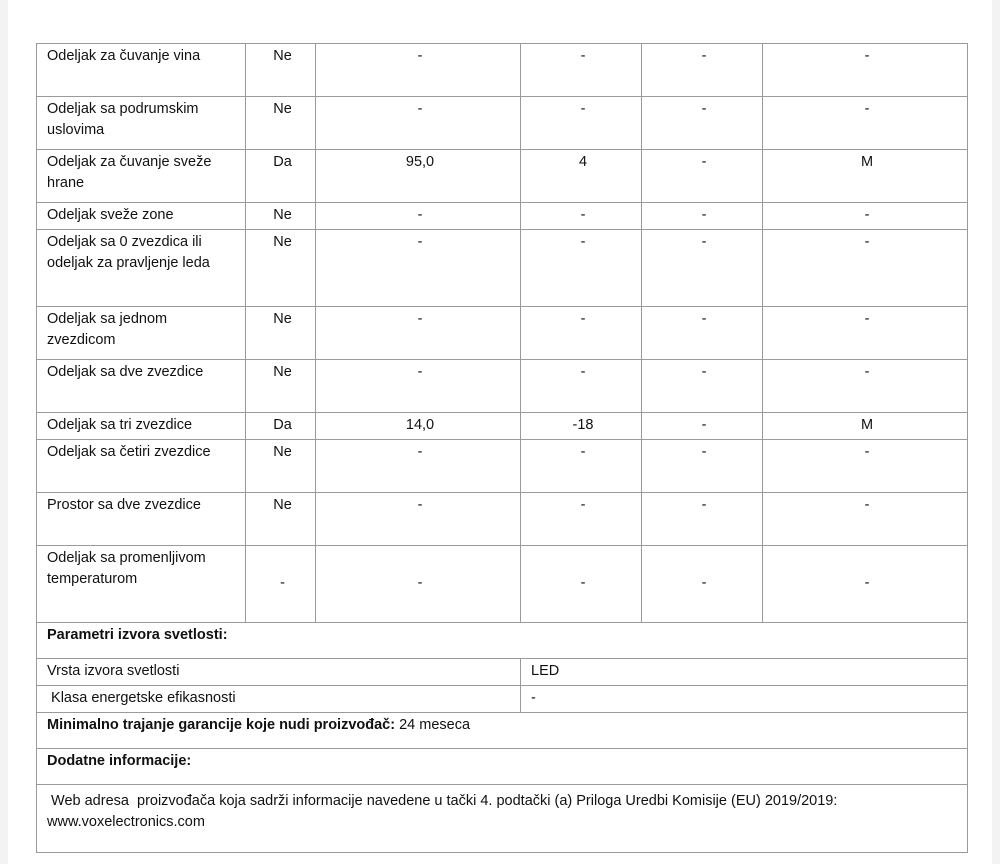  Describe the element at coordinates (119, 761) in the screenshot. I see `additional-heading: Dodatne informacije:` at that location.